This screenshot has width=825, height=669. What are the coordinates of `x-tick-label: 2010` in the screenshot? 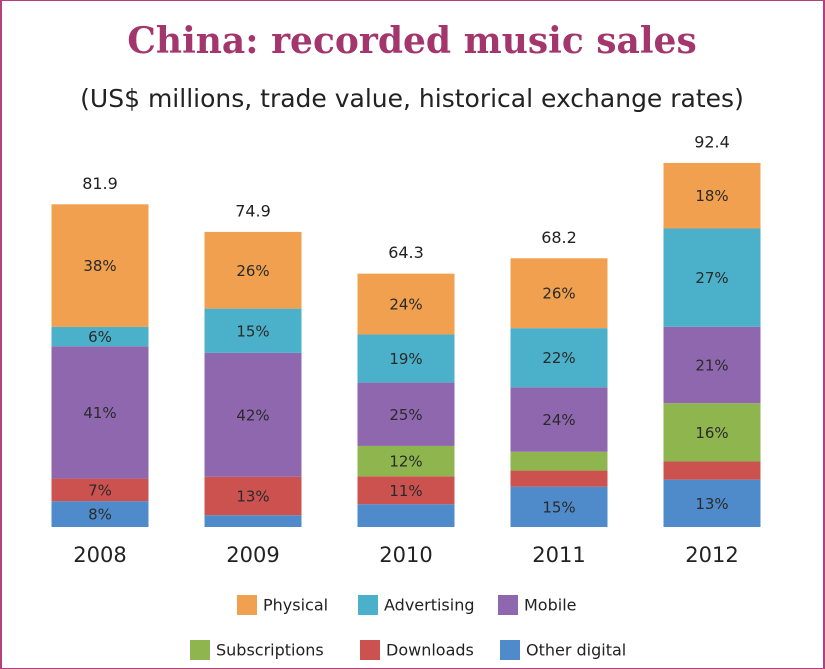 It's located at (405, 555).